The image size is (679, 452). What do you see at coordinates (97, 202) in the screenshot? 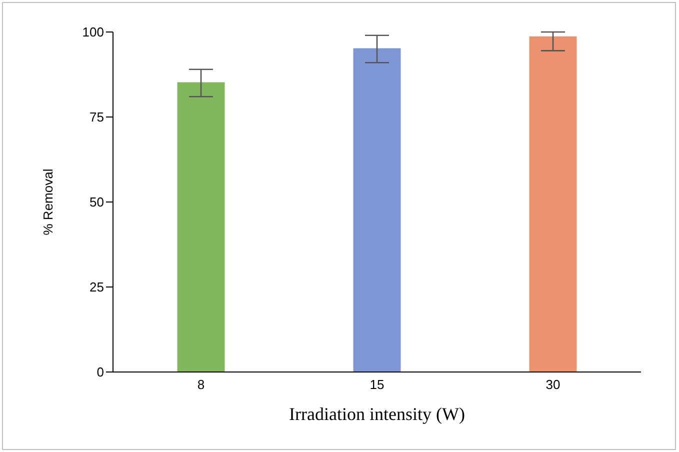
I see `y-tick-label: 50` at bounding box center [97, 202].